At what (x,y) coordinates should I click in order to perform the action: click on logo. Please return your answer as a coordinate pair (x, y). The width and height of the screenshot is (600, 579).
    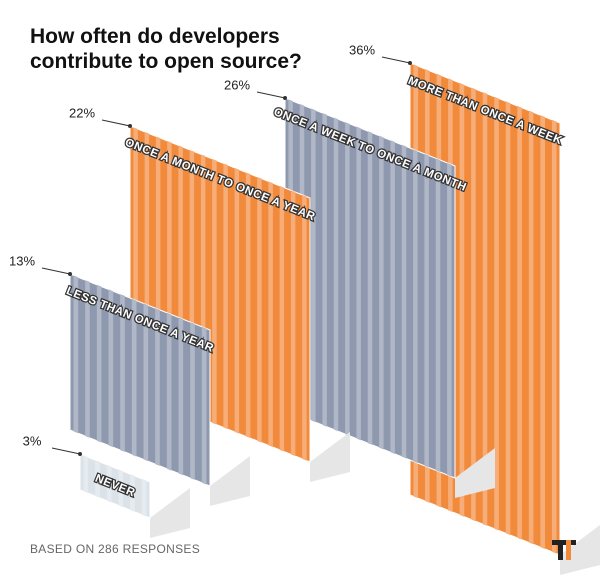
    Looking at the image, I should click on (564, 550).